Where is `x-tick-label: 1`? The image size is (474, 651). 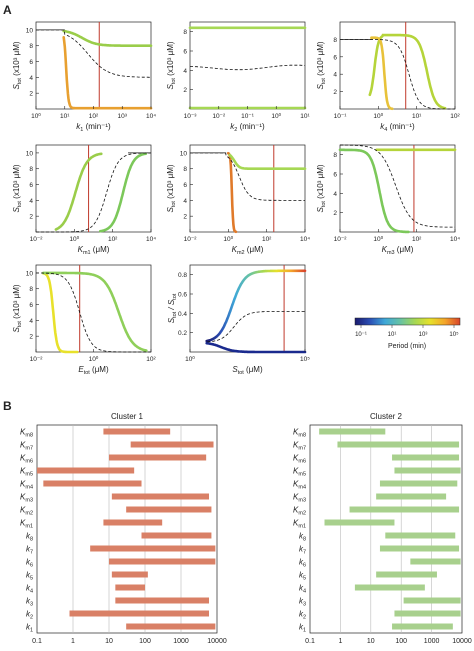
x-tick-label: 1 is located at coordinates (73, 641).